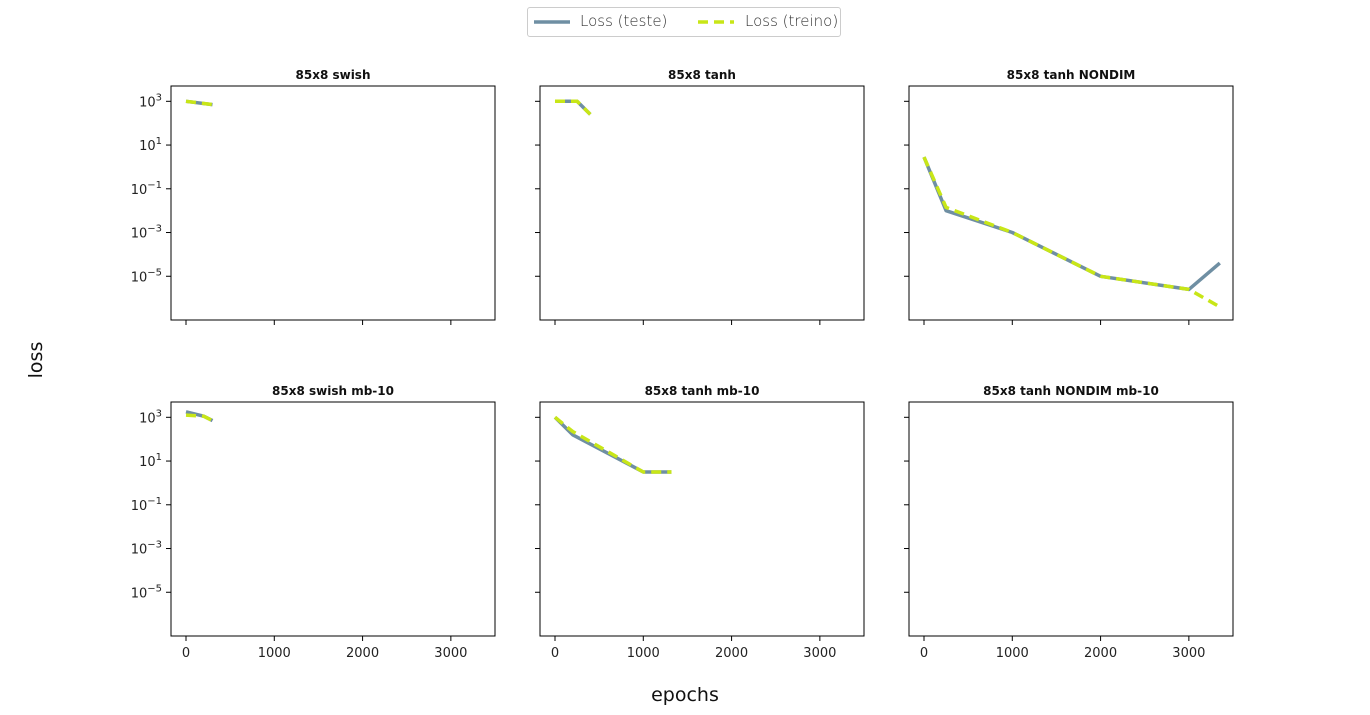 This screenshot has height=715, width=1370. What do you see at coordinates (333, 391) in the screenshot?
I see `subplot-title: 85x8 swish mb-10` at bounding box center [333, 391].